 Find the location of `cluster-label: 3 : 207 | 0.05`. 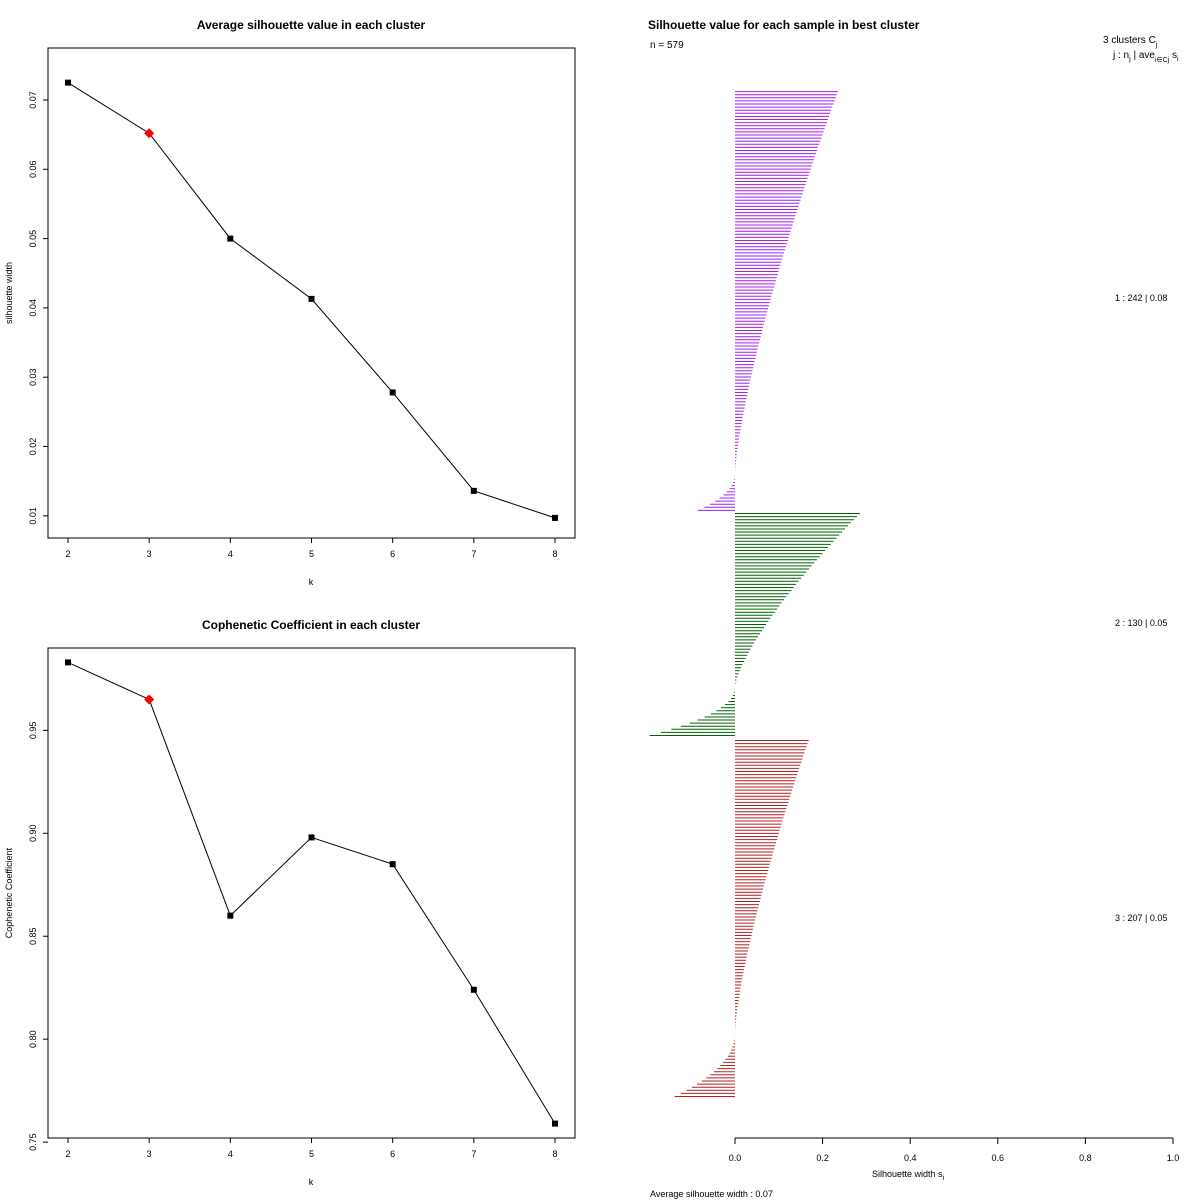

cluster-label: 3 : 207 | 0.05 is located at coordinates (1141, 918).